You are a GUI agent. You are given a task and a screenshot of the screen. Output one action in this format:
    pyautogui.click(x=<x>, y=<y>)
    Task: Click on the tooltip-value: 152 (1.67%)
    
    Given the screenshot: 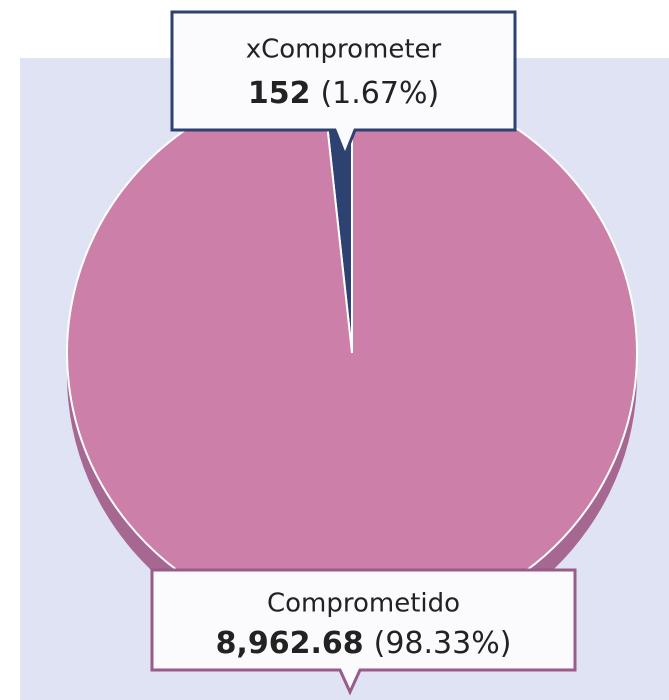 What is the action you would take?
    pyautogui.click(x=343, y=93)
    